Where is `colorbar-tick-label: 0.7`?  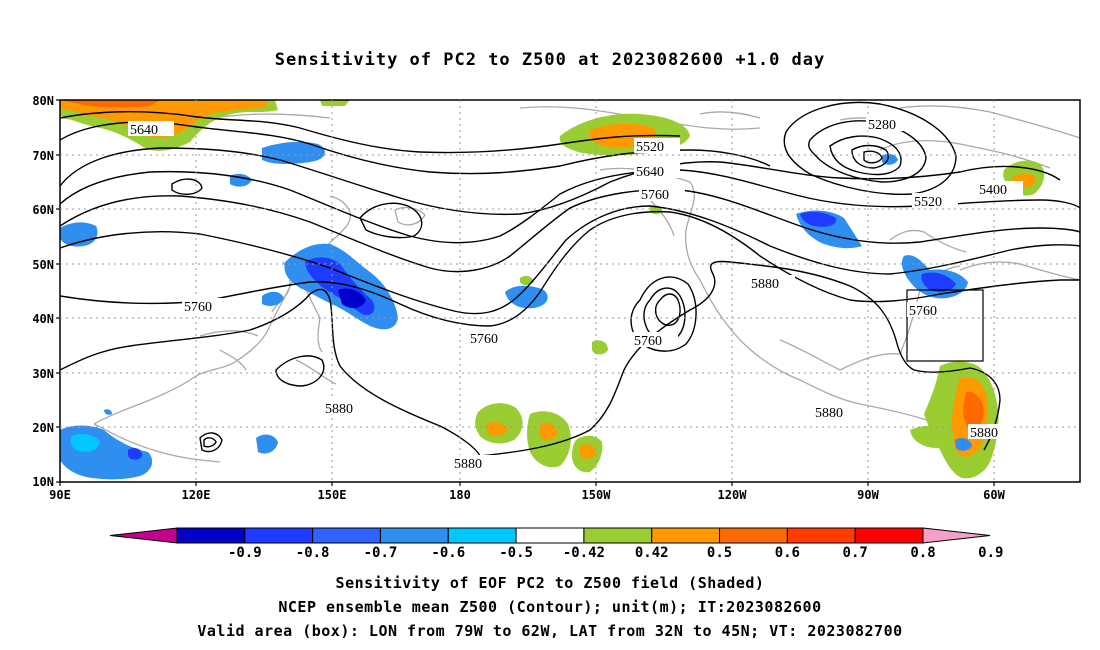 colorbar-tick-label: 0.7 is located at coordinates (855, 553).